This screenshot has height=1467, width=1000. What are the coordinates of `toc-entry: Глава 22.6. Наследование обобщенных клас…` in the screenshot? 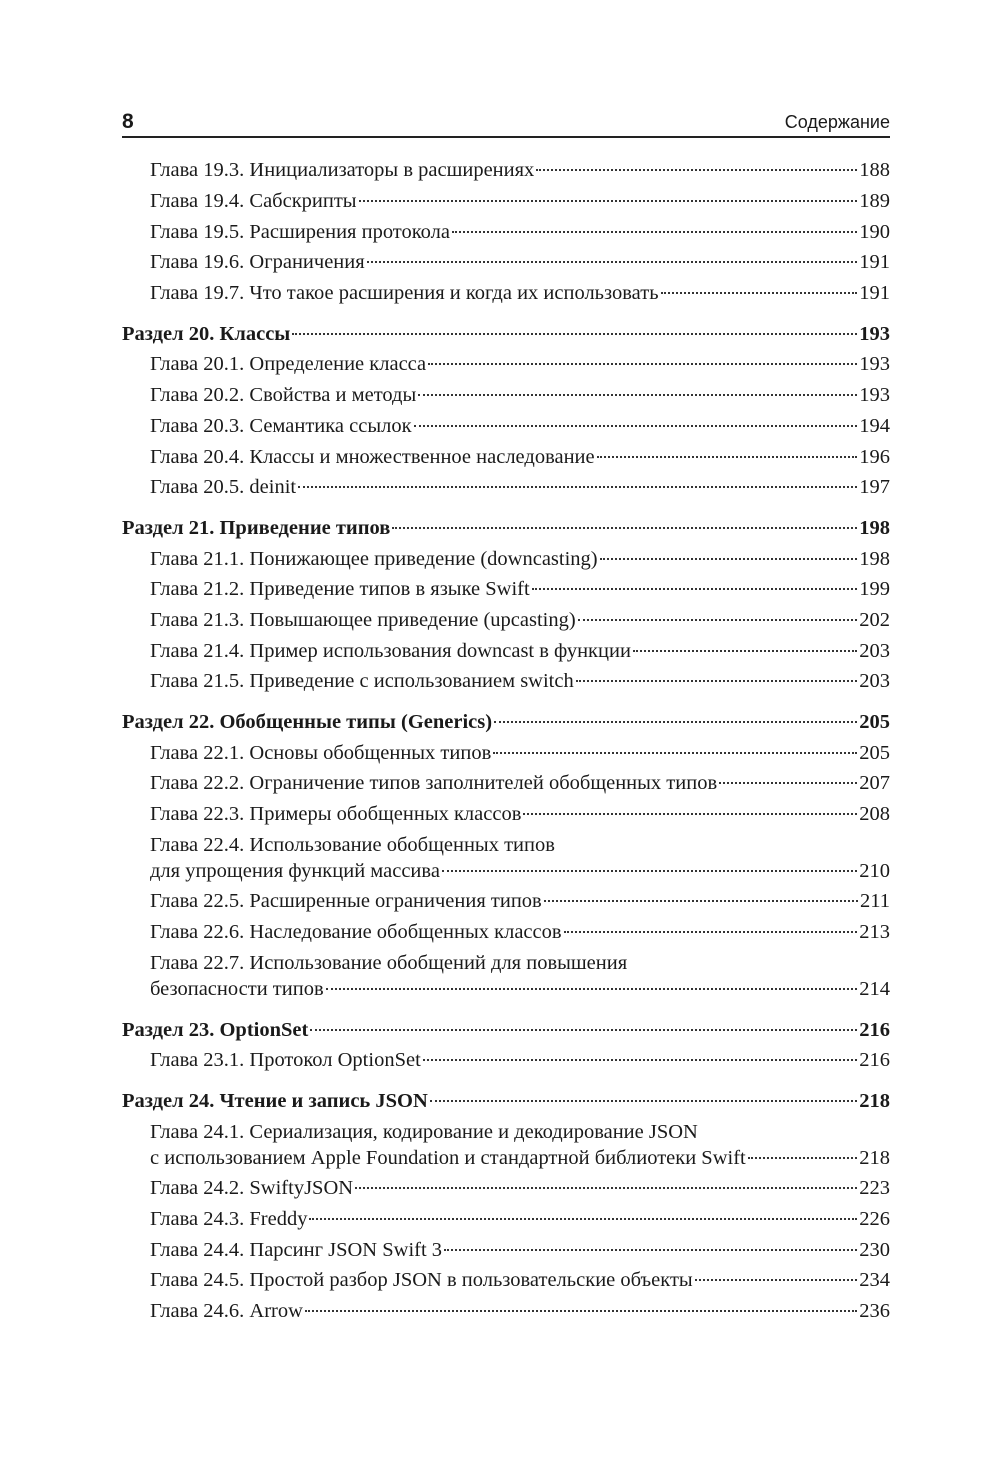 It's located at (506, 932).